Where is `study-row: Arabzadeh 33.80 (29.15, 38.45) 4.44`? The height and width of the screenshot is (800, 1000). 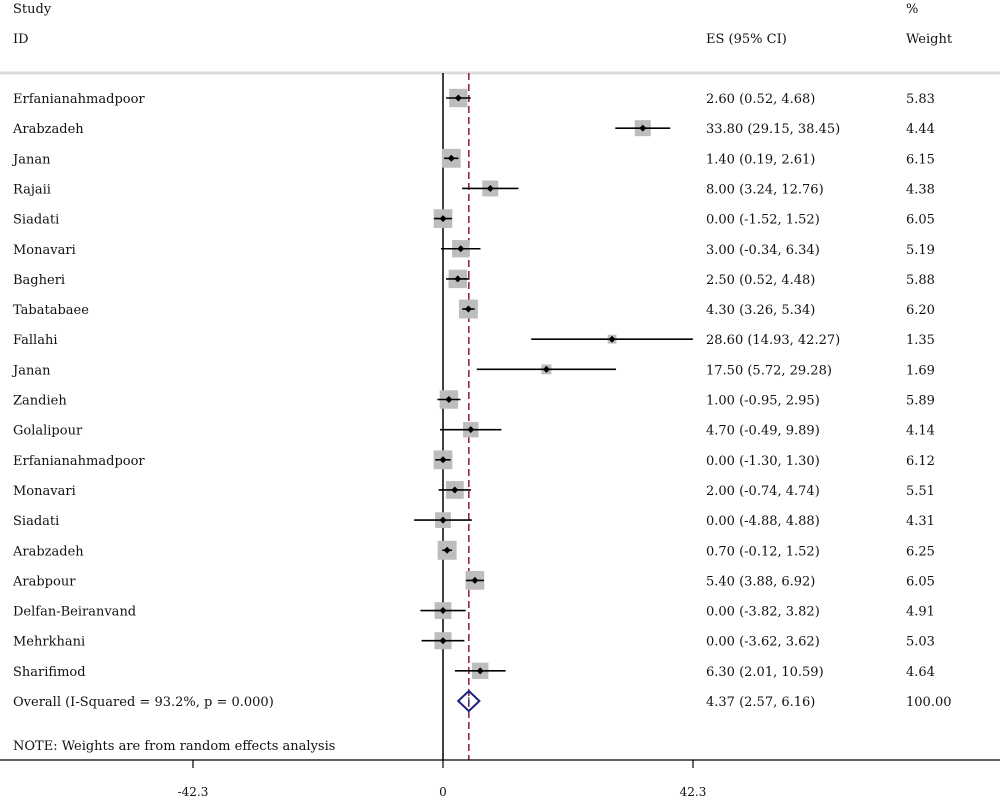 study-row: Arabzadeh 33.80 (29.15, 38.45) 4.44 is located at coordinates (473, 128).